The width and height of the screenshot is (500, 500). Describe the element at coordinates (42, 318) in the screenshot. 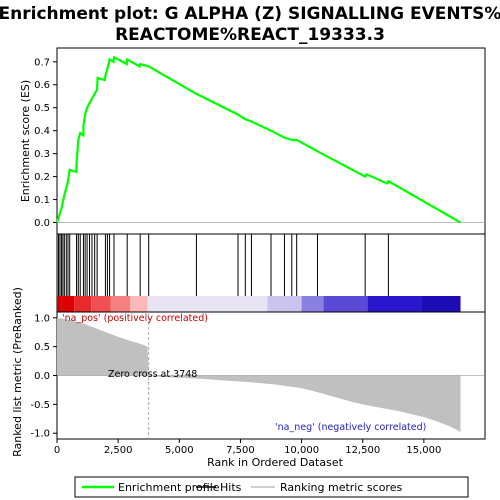

I see `metric-tick-label: 1.0` at that location.